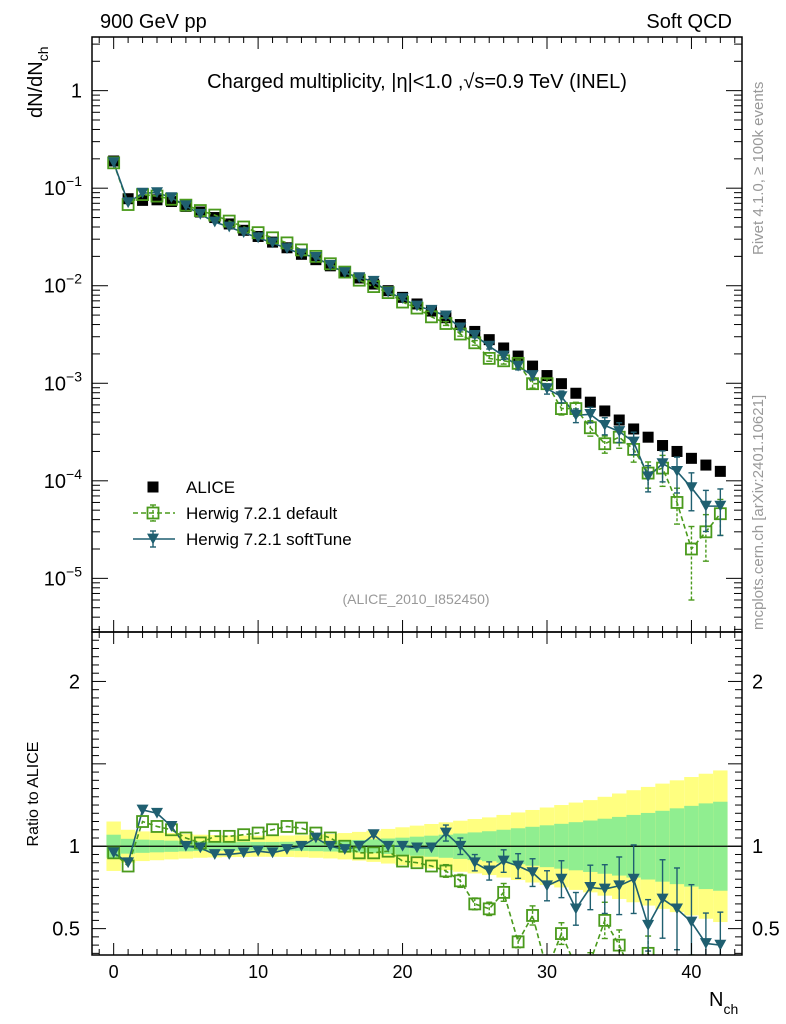 Image resolution: width=786 pixels, height=1024 pixels. I want to click on y-tick-label: 1, so click(76, 92).